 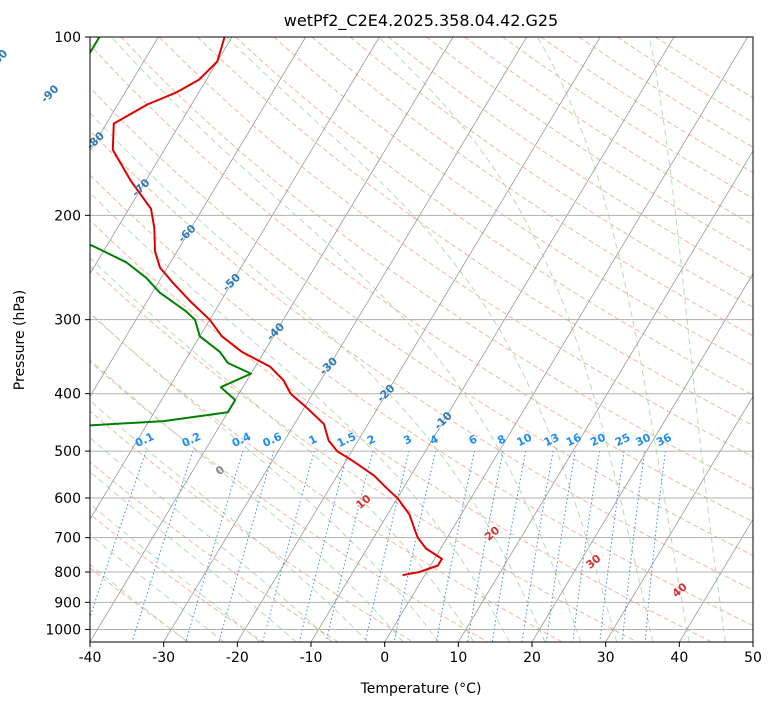 I want to click on y-tick-label: 200, so click(x=67, y=216).